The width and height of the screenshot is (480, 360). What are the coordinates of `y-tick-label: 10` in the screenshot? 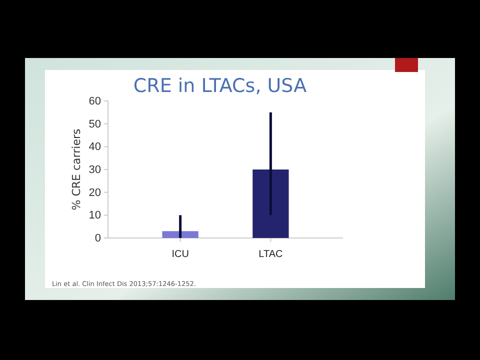 It's located at (94, 216).